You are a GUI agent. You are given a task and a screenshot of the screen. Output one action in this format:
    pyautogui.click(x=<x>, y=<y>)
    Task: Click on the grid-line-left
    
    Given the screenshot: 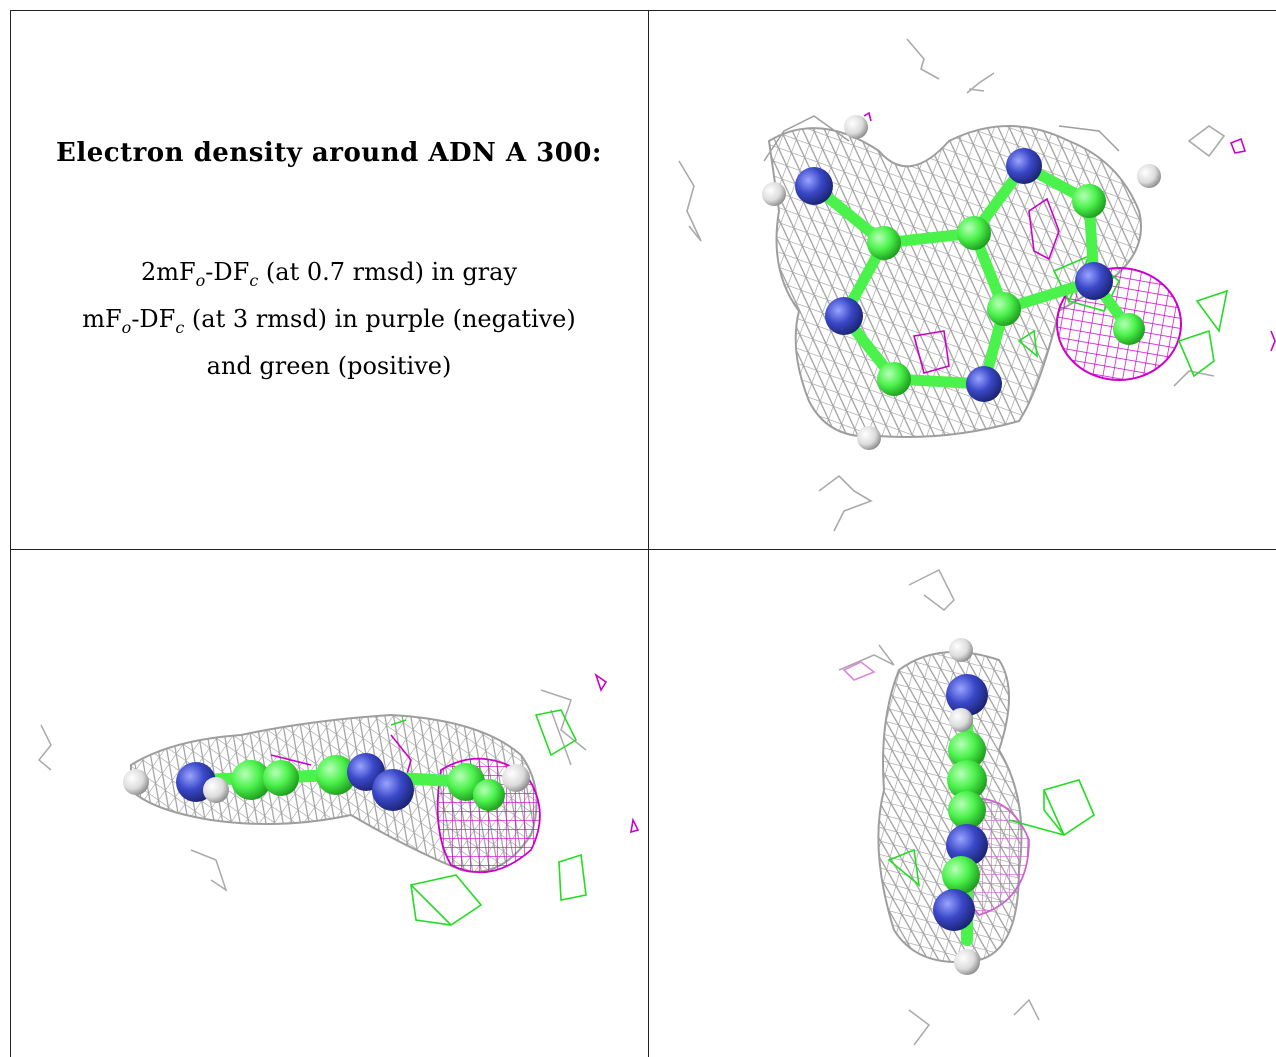 What is the action you would take?
    pyautogui.click(x=10, y=533)
    